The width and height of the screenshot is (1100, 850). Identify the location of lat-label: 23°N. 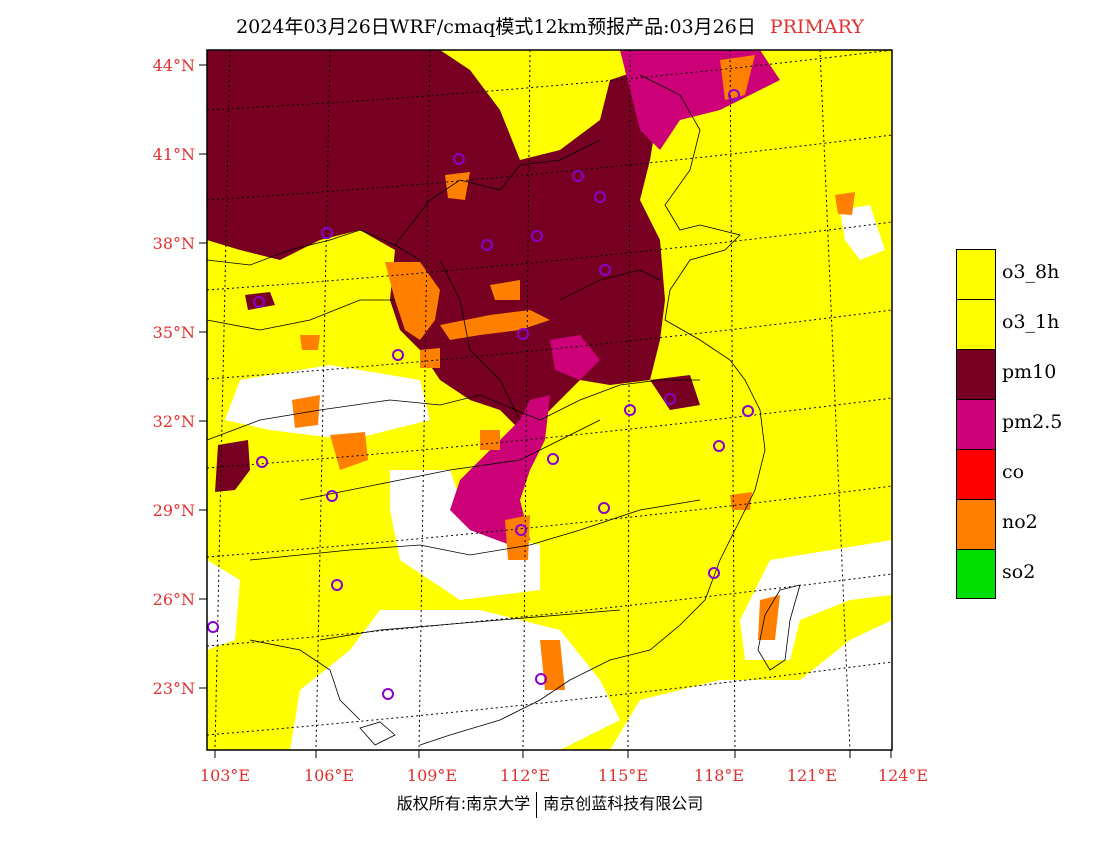
(174, 688).